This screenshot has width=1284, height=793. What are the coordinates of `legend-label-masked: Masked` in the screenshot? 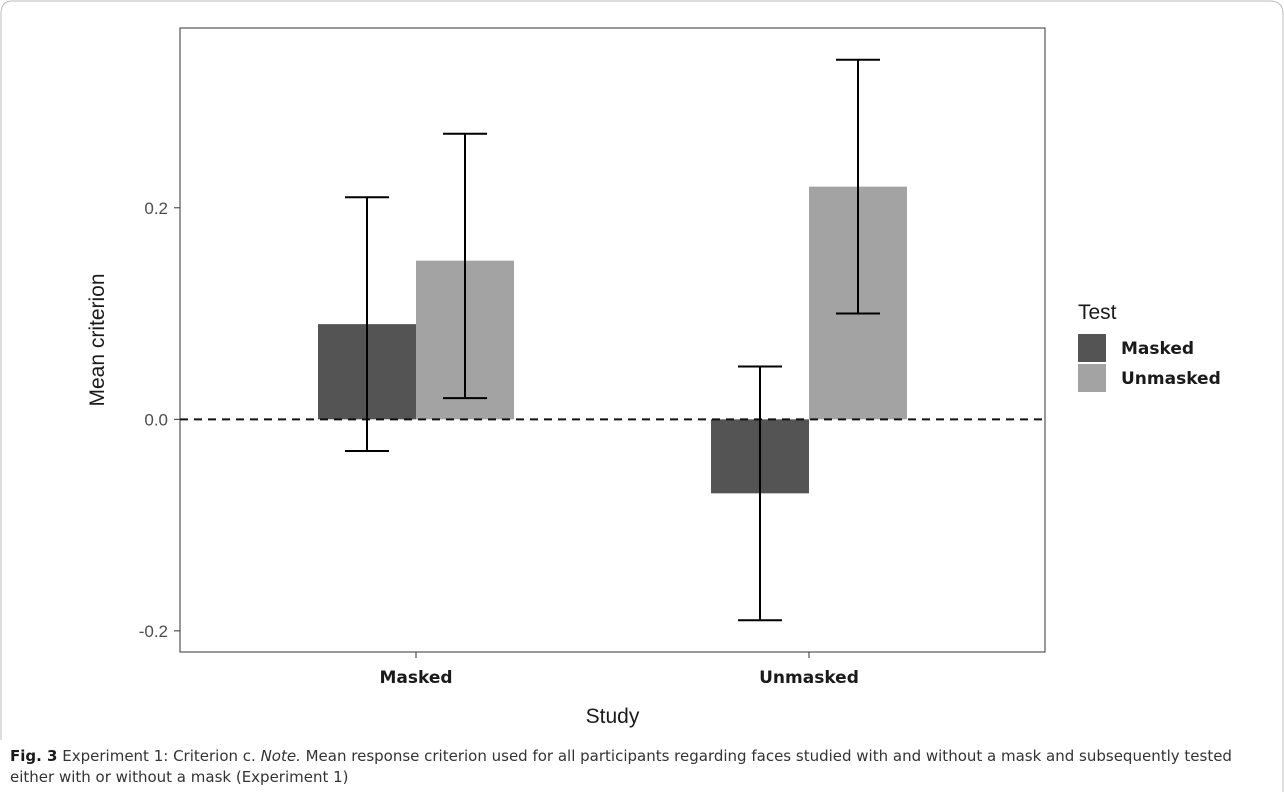 It's located at (1157, 349).